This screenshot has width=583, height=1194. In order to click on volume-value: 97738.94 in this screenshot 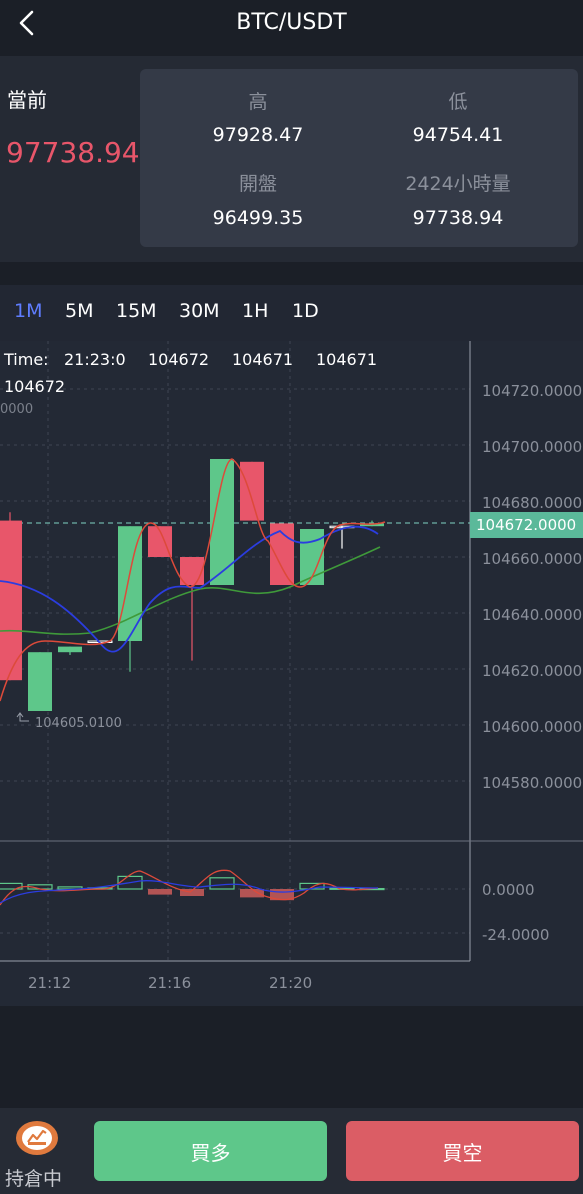, I will do `click(458, 218)`.